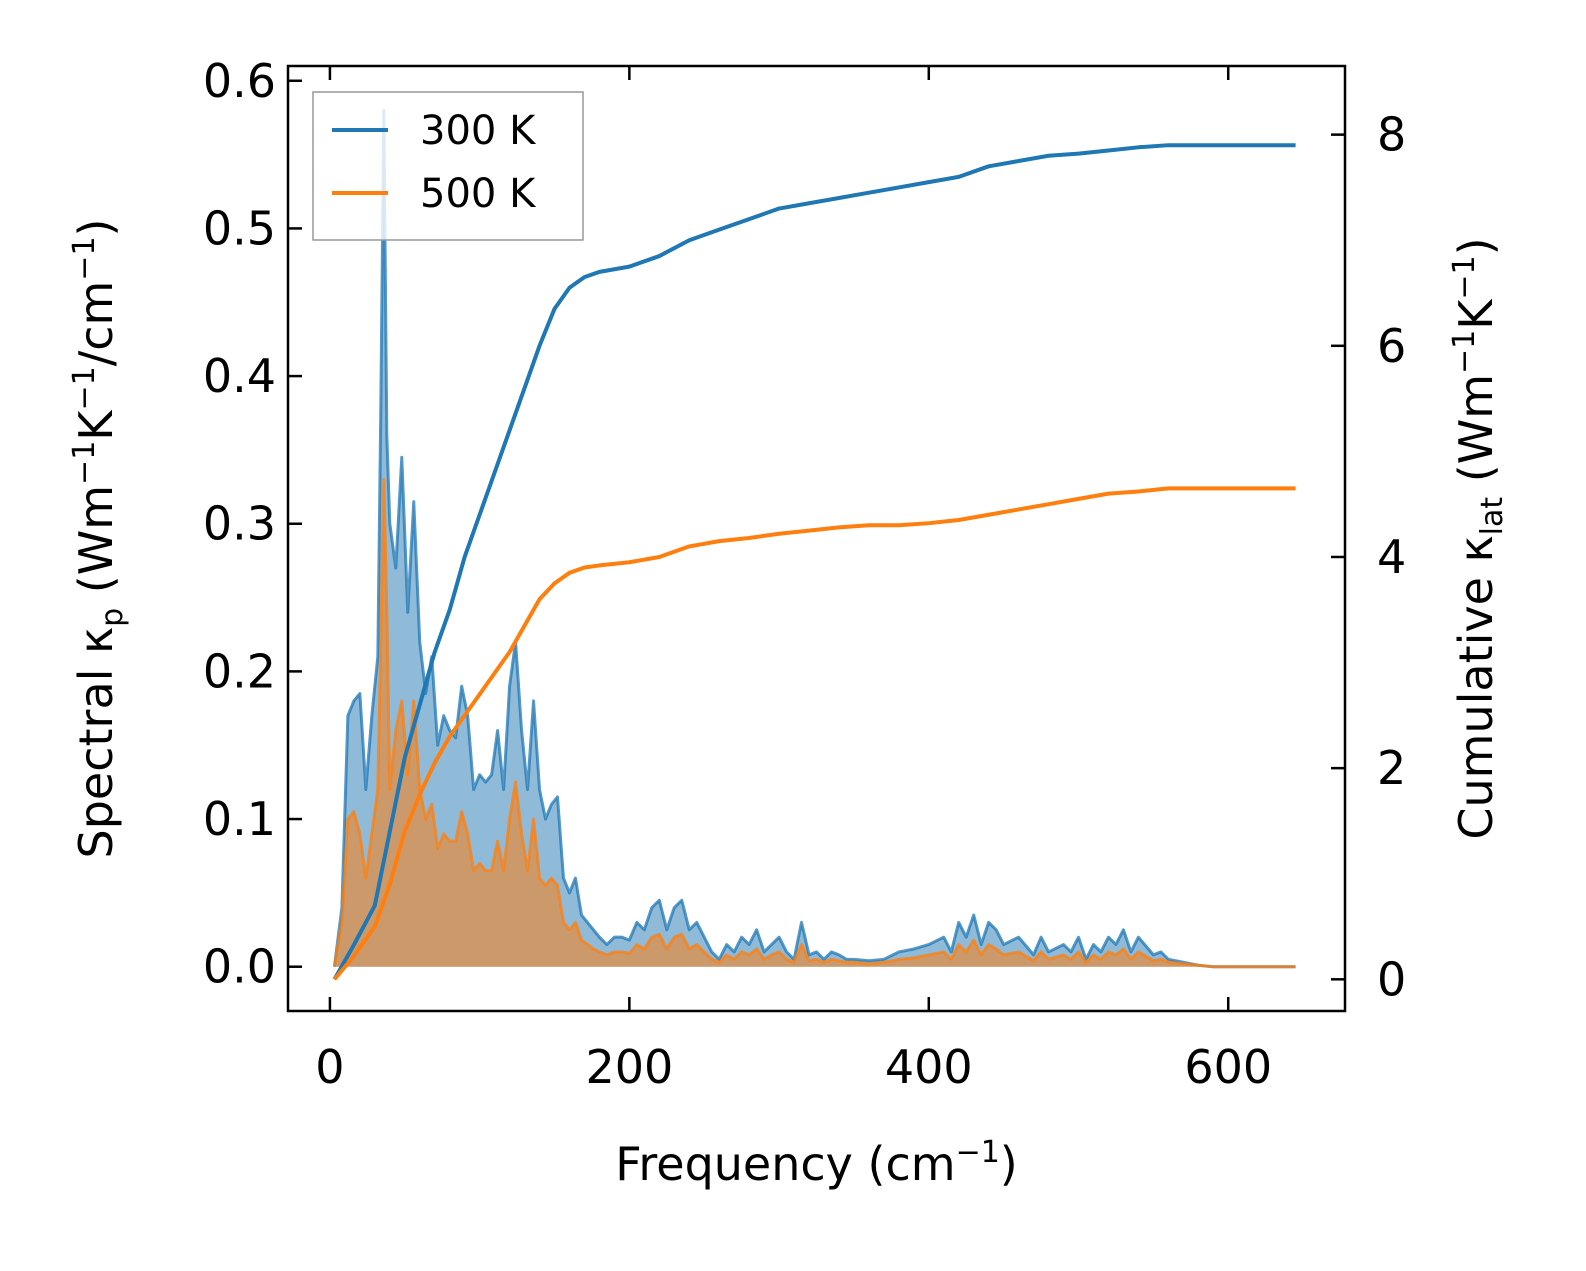 The image size is (1586, 1271). What do you see at coordinates (96, 743) in the screenshot?
I see `y-left-title-part: Spectral κ` at bounding box center [96, 743].